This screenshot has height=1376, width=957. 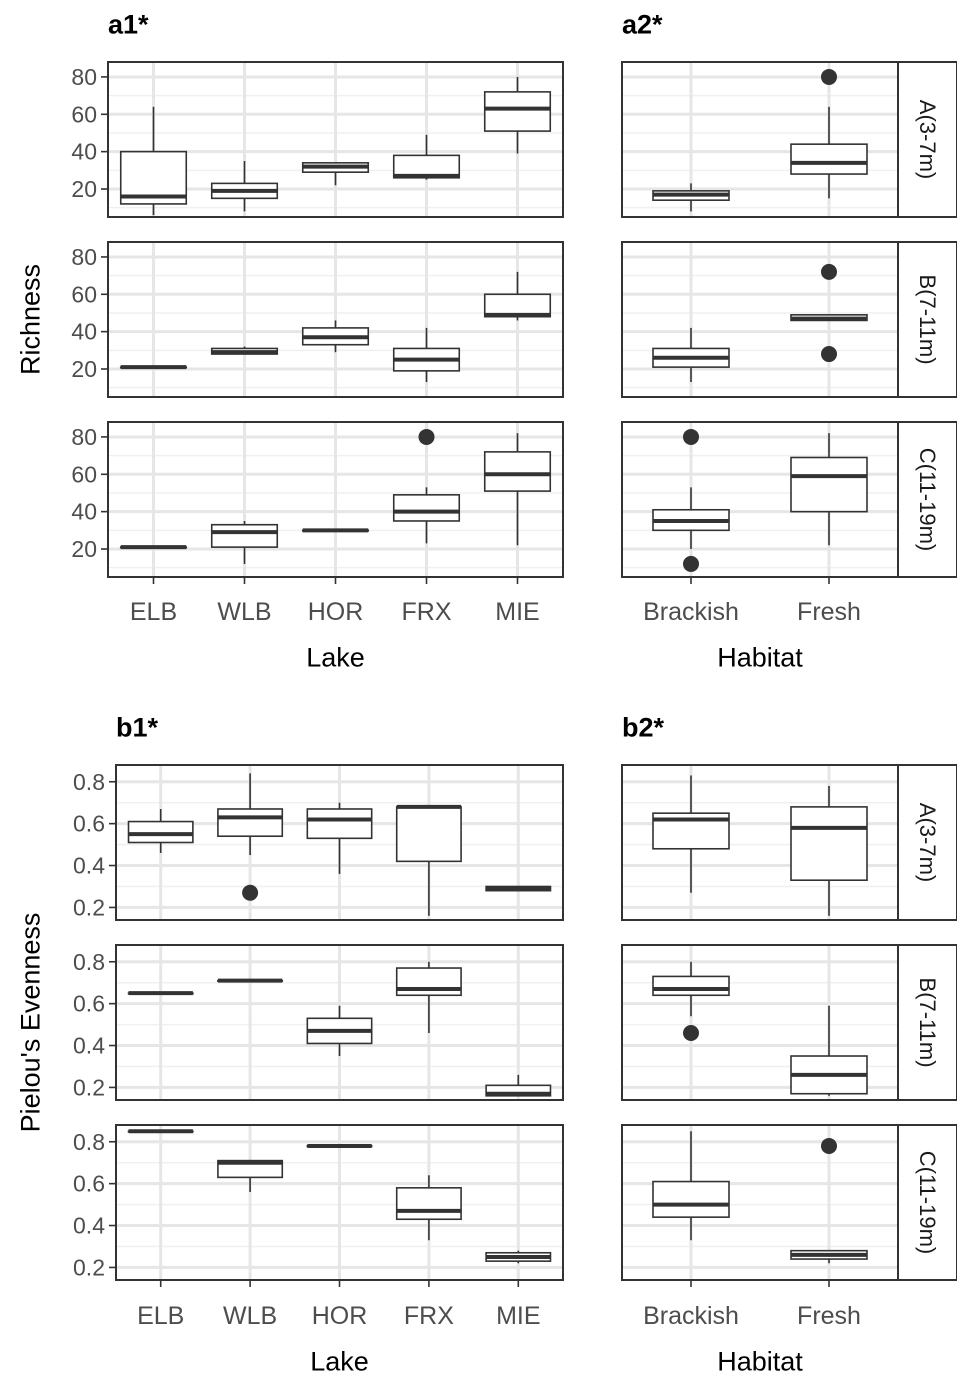 What do you see at coordinates (128, 24) in the screenshot?
I see `panel-tag-label: a1*` at bounding box center [128, 24].